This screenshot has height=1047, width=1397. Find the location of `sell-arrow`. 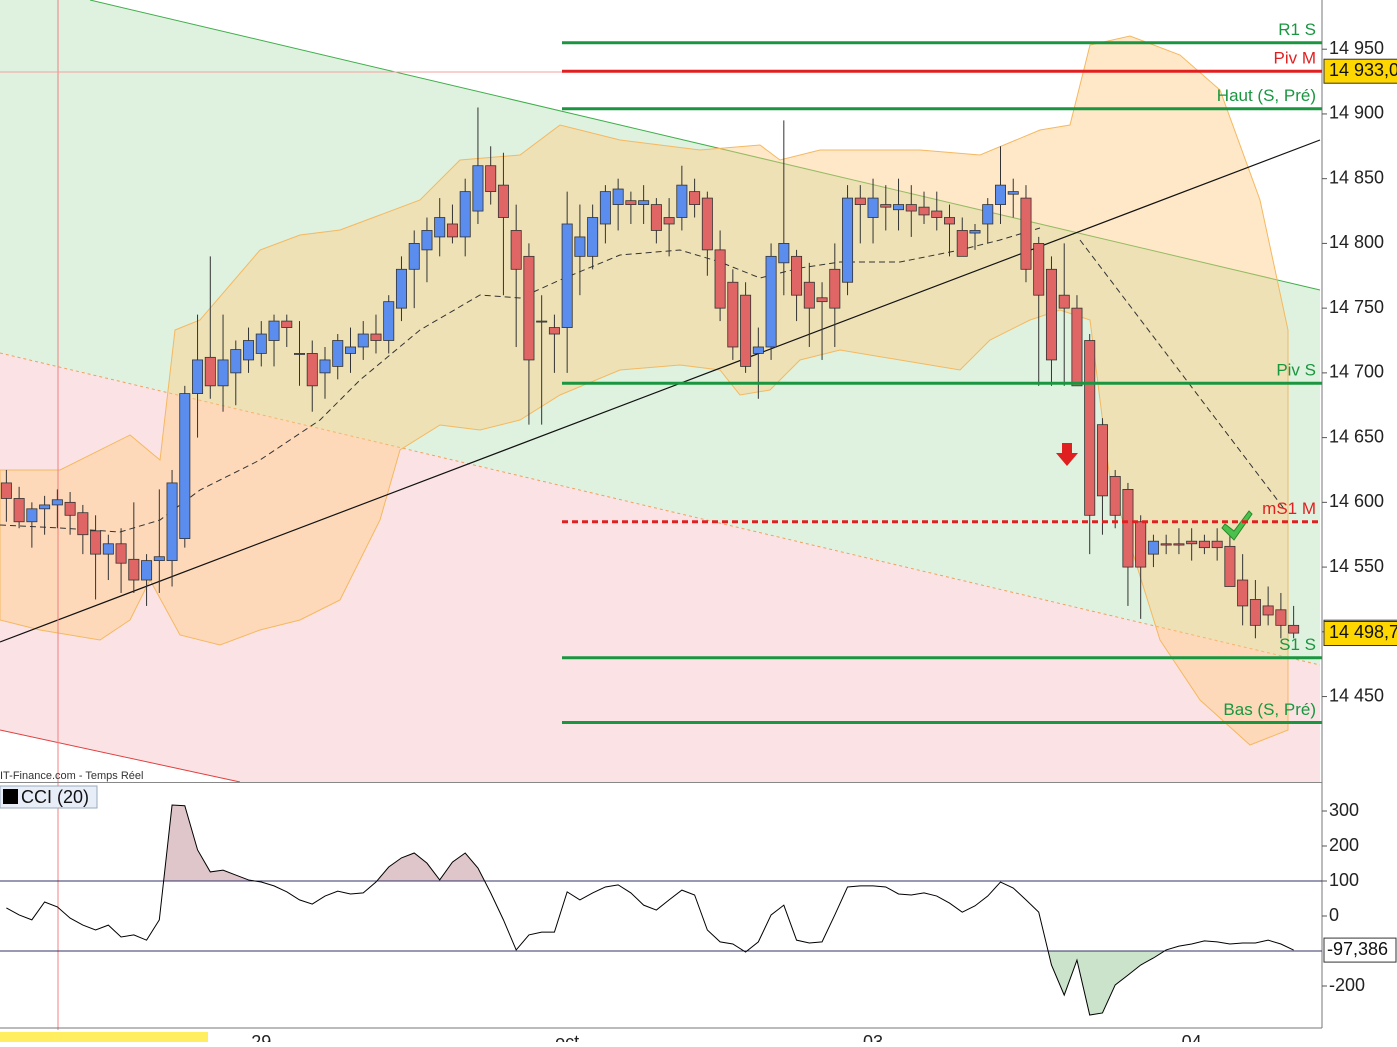

sell-arrow is located at coordinates (1067, 454).